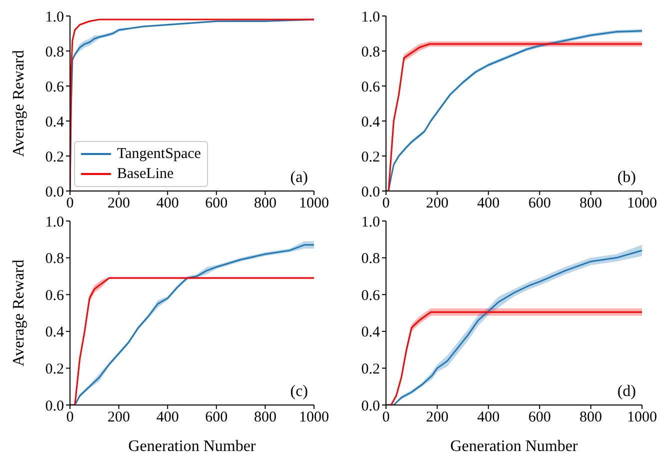 The height and width of the screenshot is (466, 665). What do you see at coordinates (299, 178) in the screenshot?
I see `annotation: (a)` at bounding box center [299, 178].